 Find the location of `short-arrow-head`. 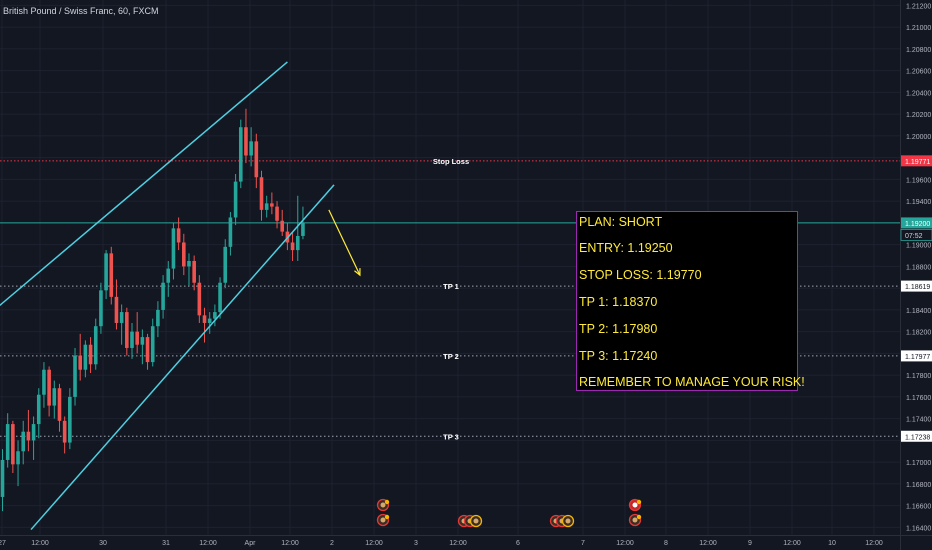

short-arrow-head is located at coordinates (357, 272).